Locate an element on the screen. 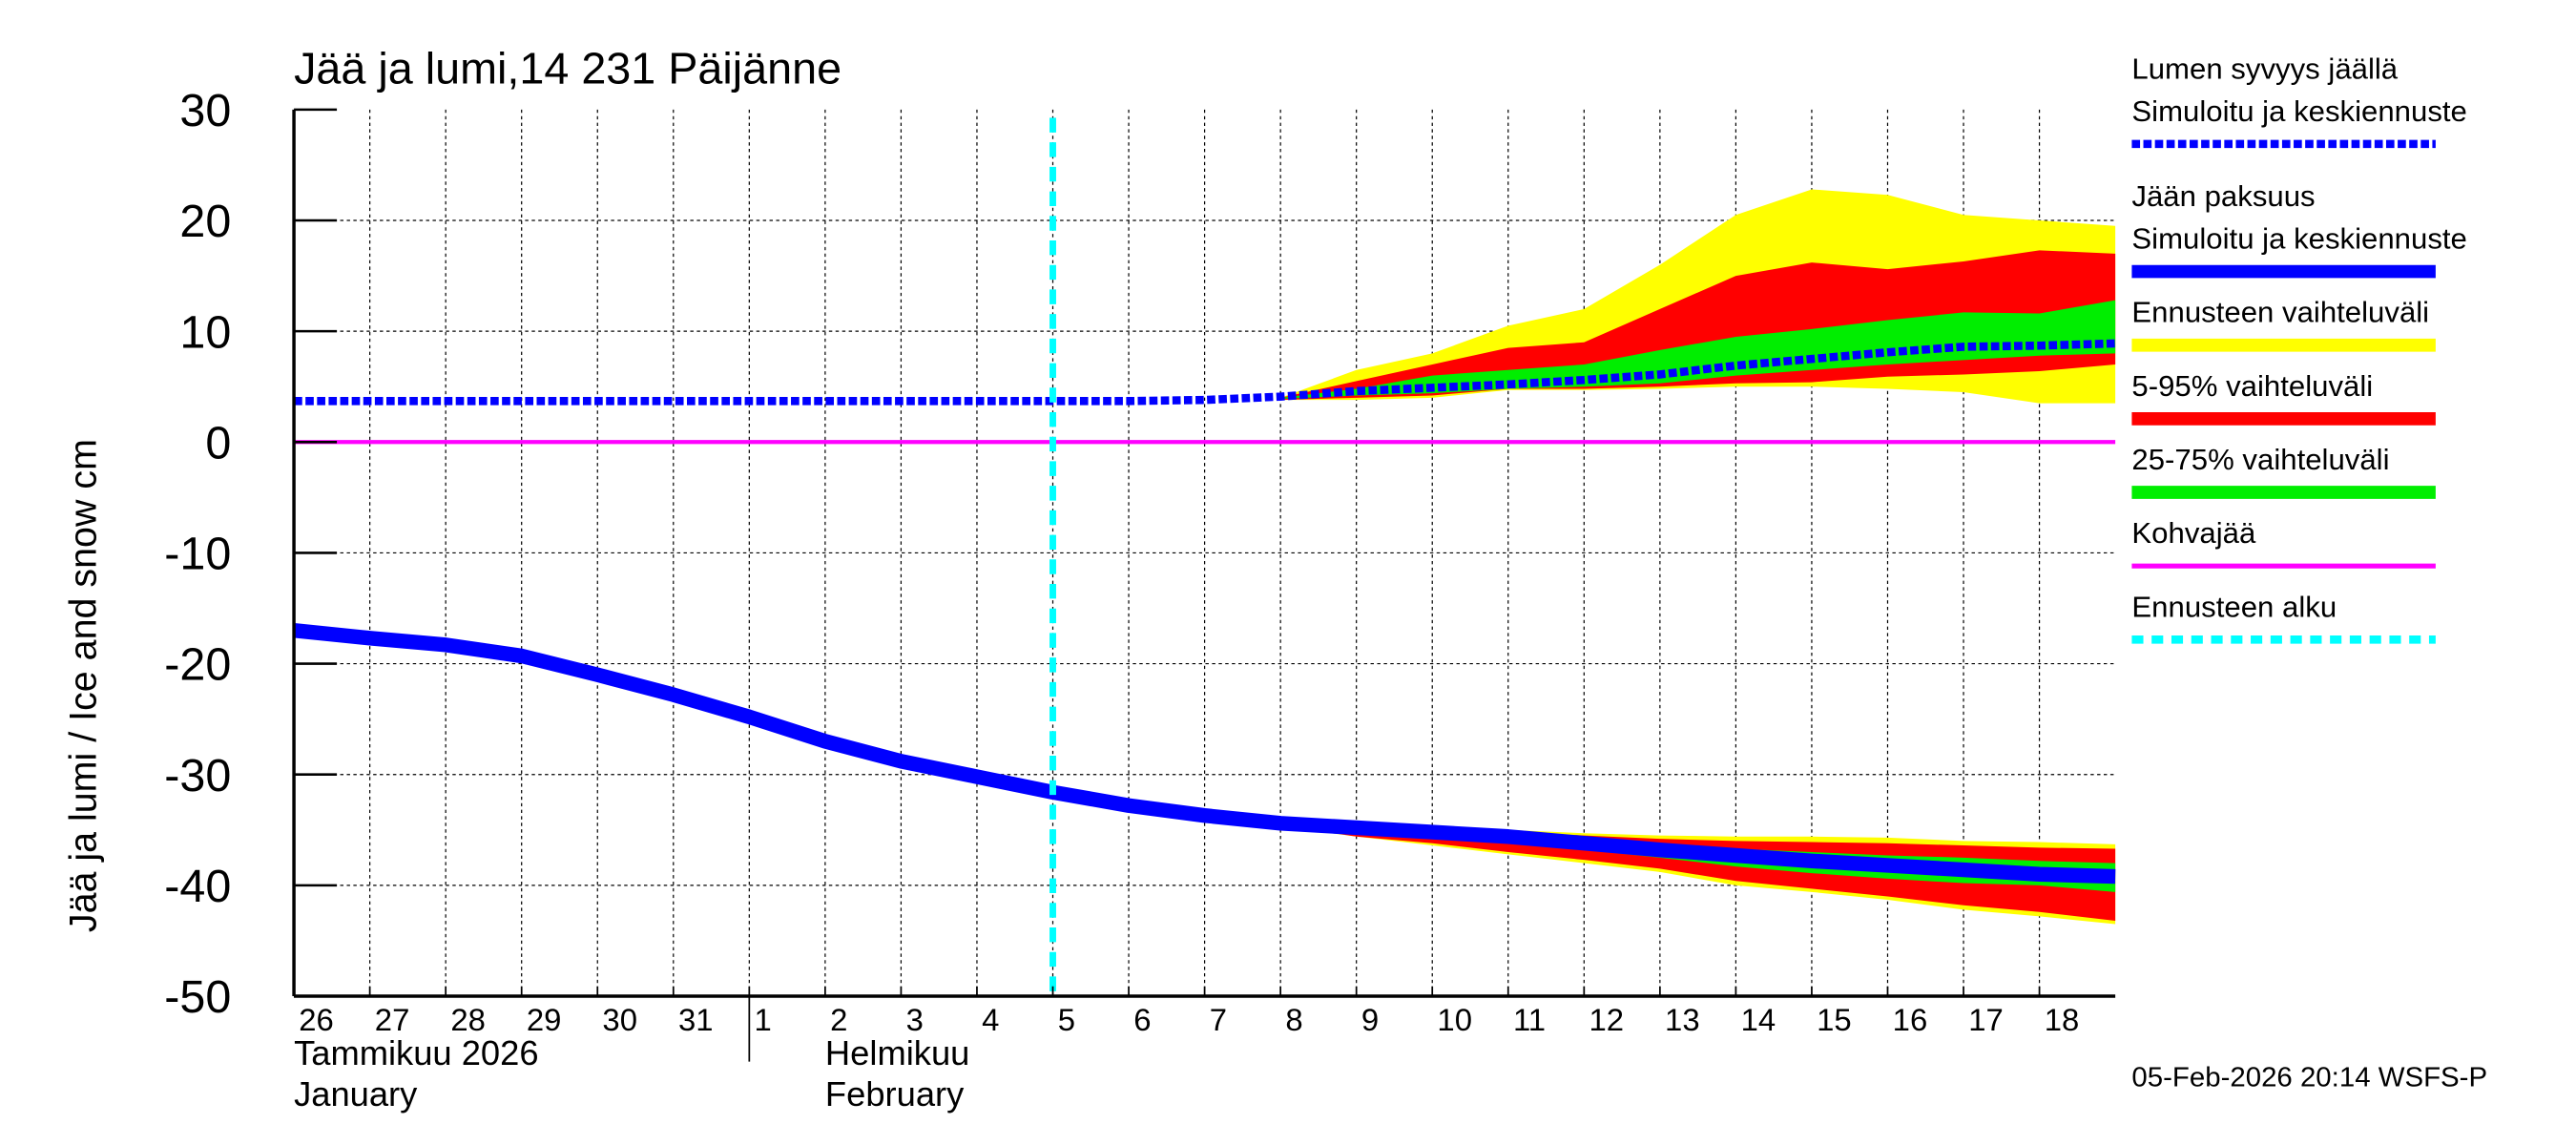  x-tick-label: 1 is located at coordinates (763, 1019).